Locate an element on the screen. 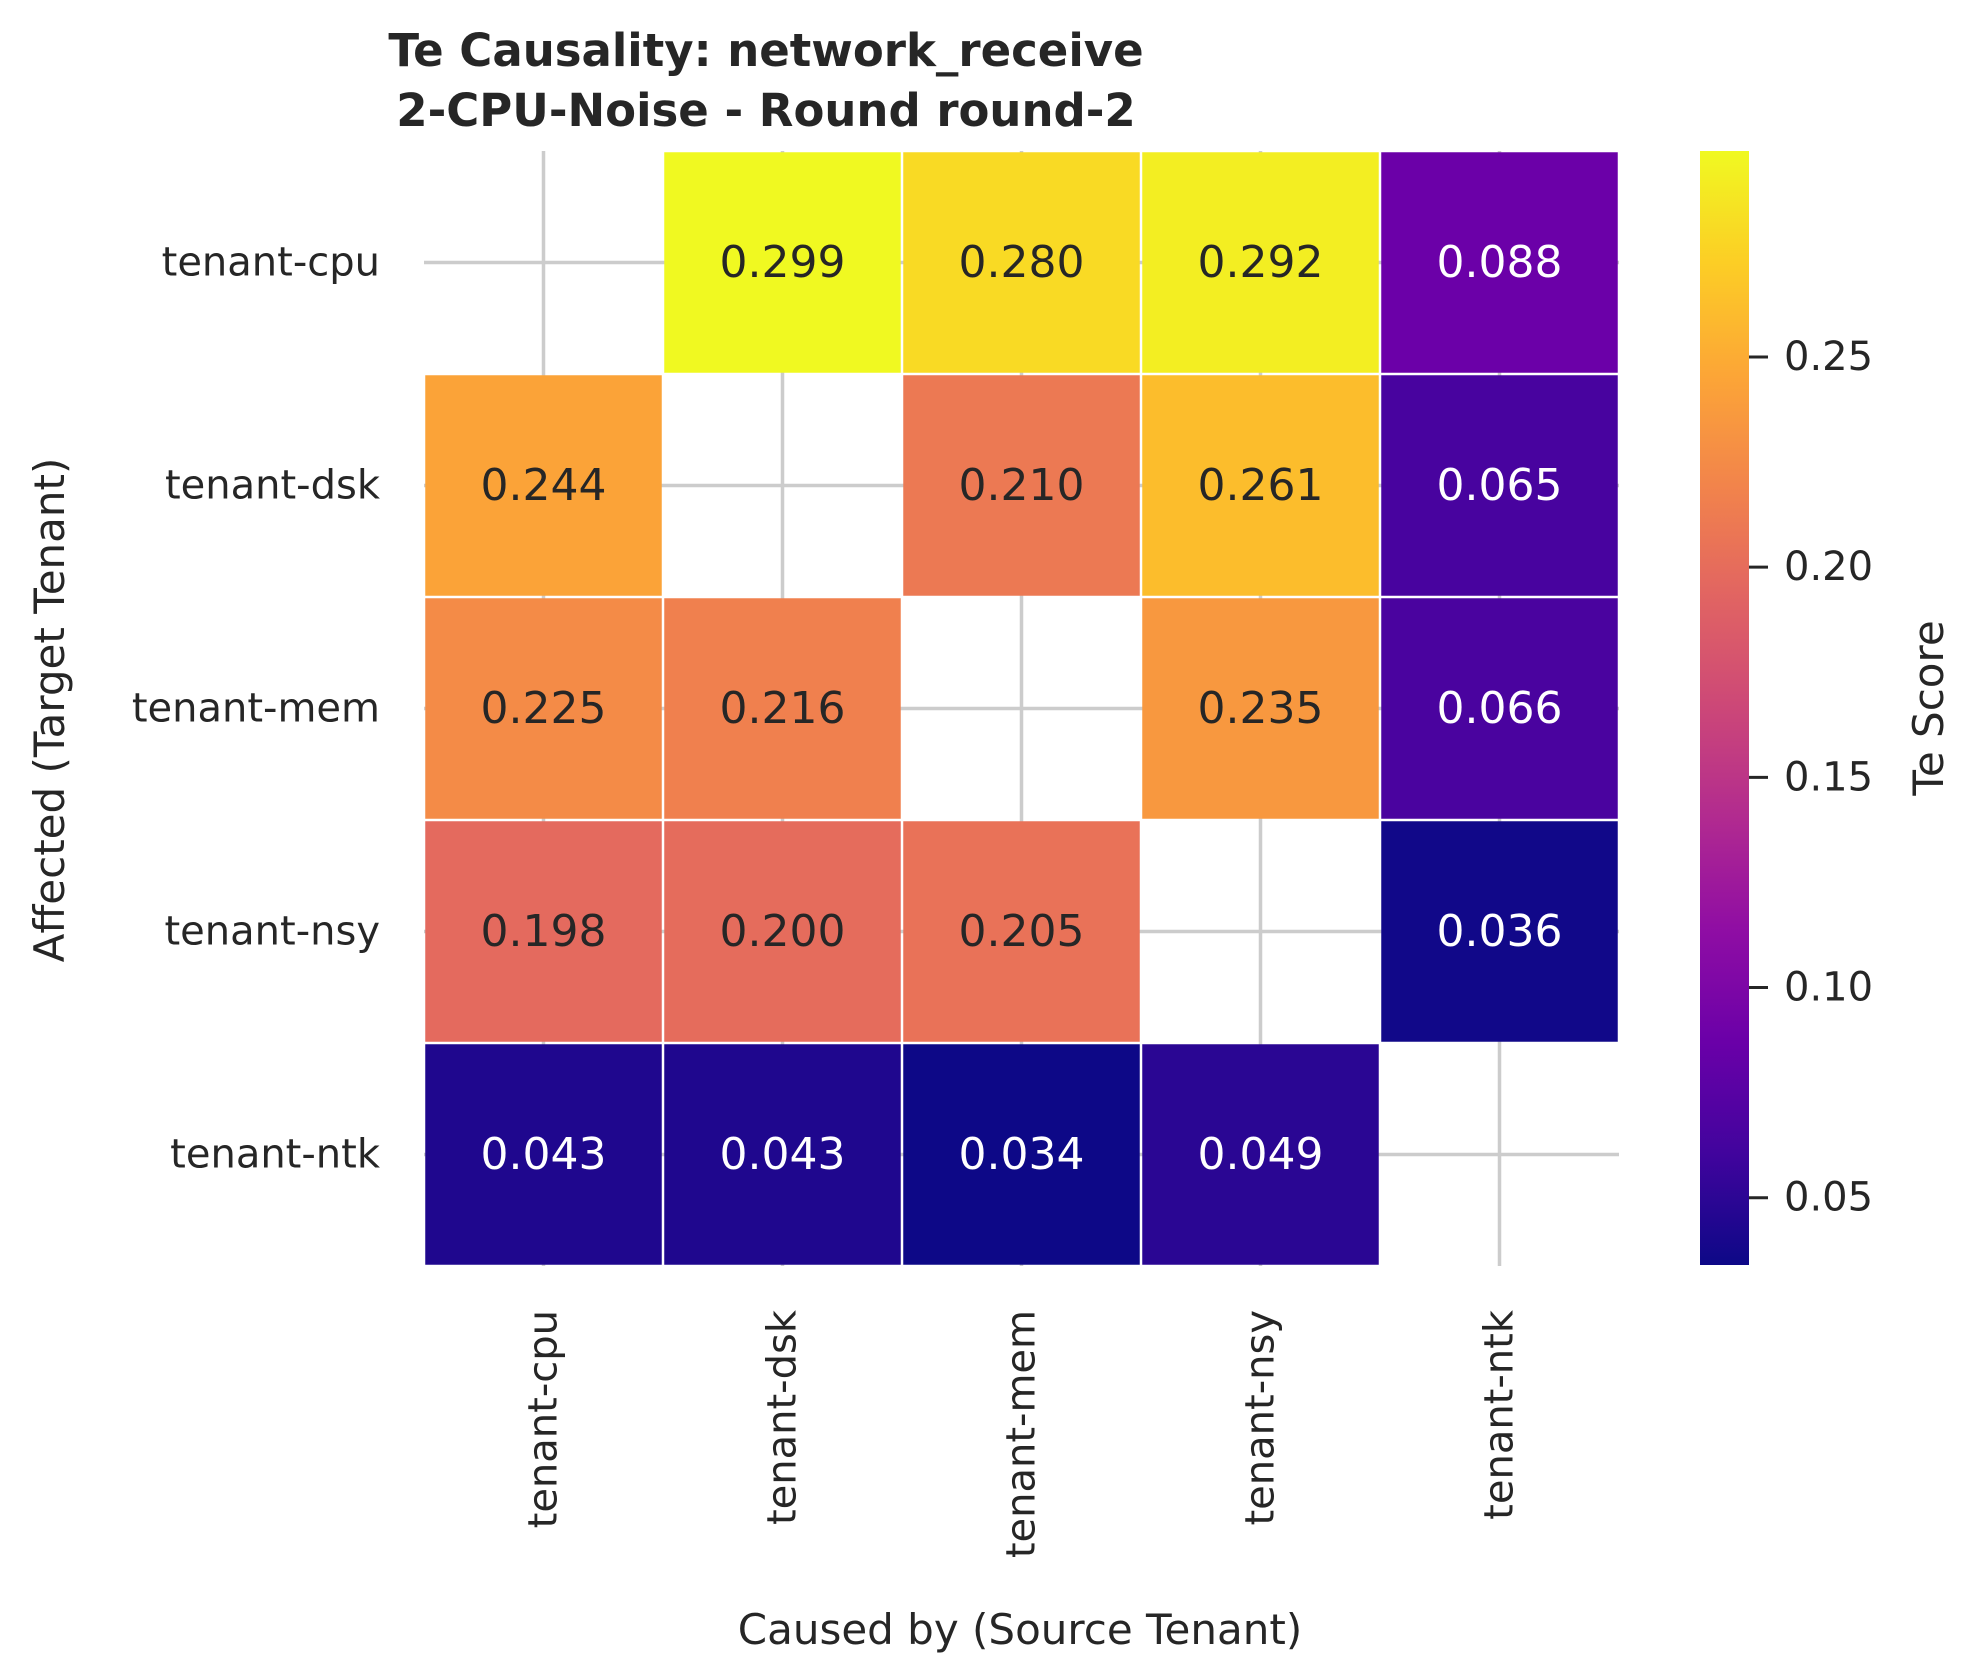 This screenshot has width=1975, height=1678. cell-value-label: 0.292 is located at coordinates (1261, 262).